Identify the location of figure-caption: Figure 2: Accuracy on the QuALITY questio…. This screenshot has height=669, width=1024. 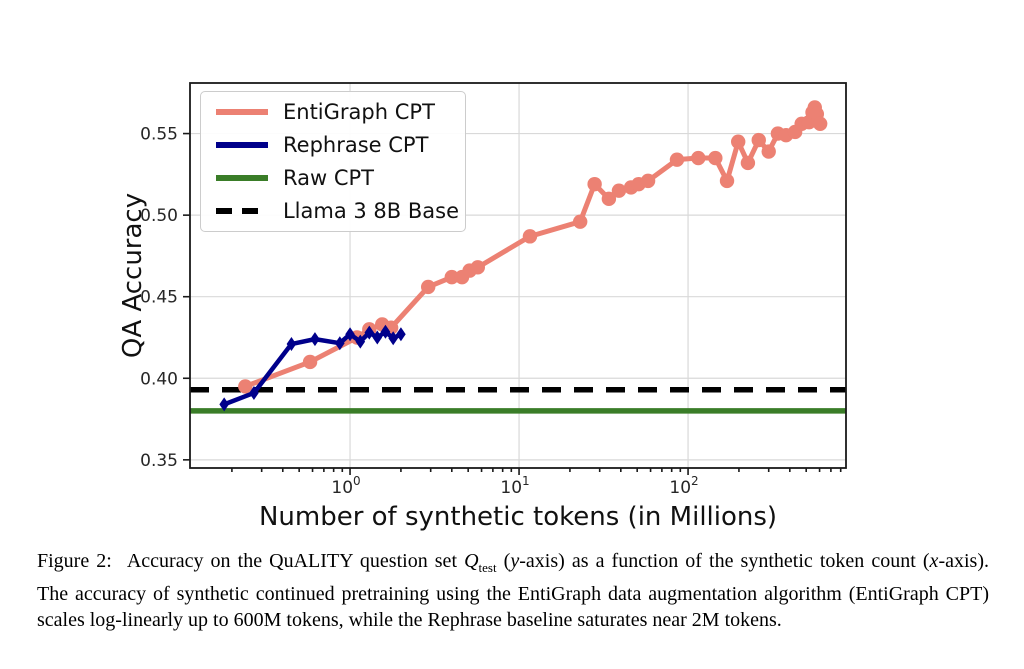
(513, 590).